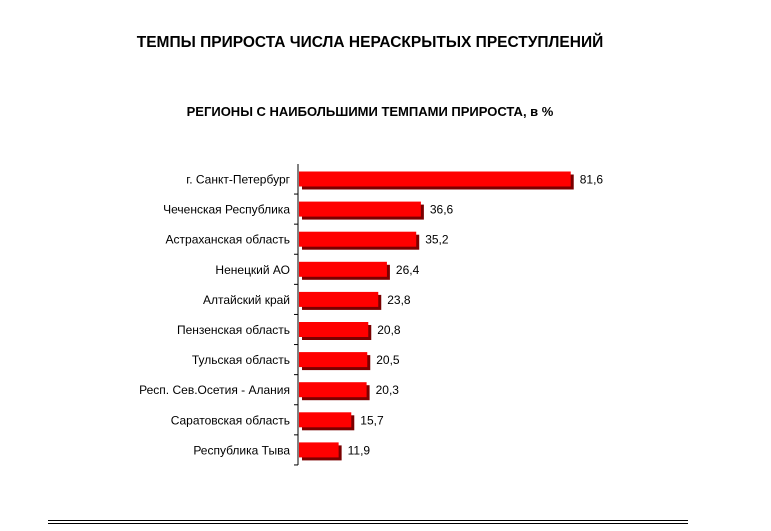  What do you see at coordinates (388, 360) in the screenshot?
I see `data-label: 20,5` at bounding box center [388, 360].